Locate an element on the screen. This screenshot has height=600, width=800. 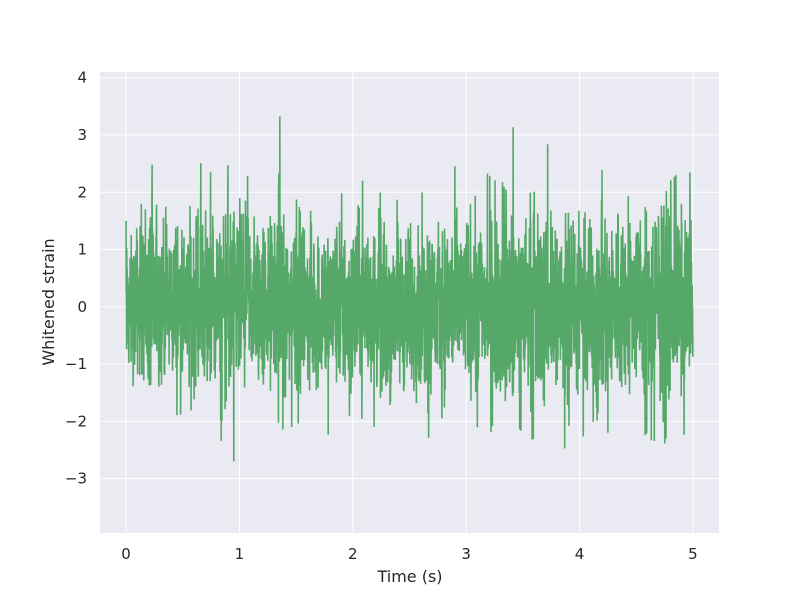
y-tick-label: 1 is located at coordinates (82, 250).